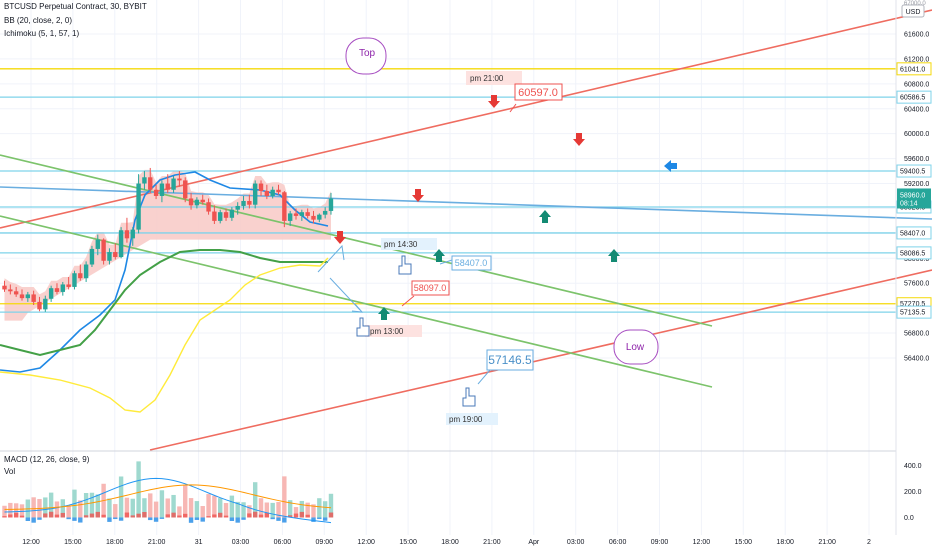  What do you see at coordinates (462, 492) in the screenshot?
I see `macd-pane: 400.0 200.0 0.0` at bounding box center [462, 492].